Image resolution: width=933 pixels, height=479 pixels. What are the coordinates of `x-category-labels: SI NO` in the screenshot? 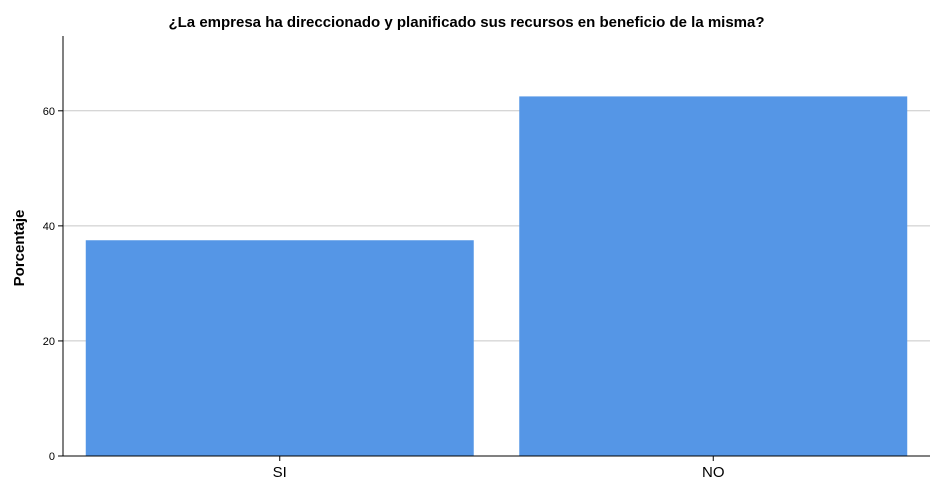 It's located at (499, 467).